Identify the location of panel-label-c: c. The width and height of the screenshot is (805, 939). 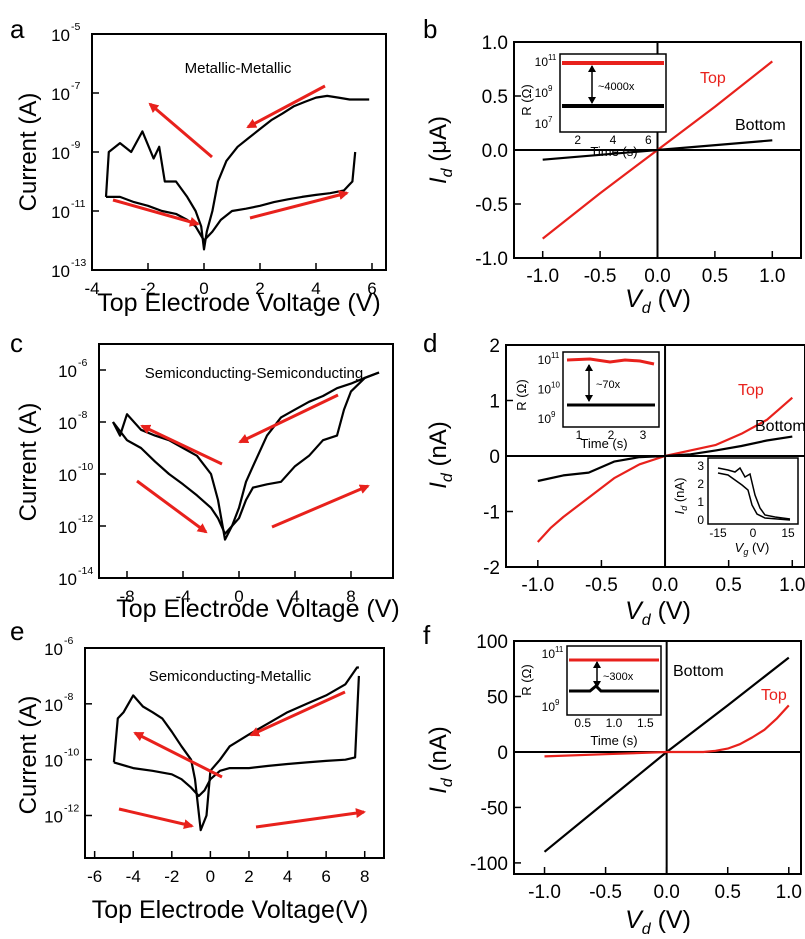
(16, 343).